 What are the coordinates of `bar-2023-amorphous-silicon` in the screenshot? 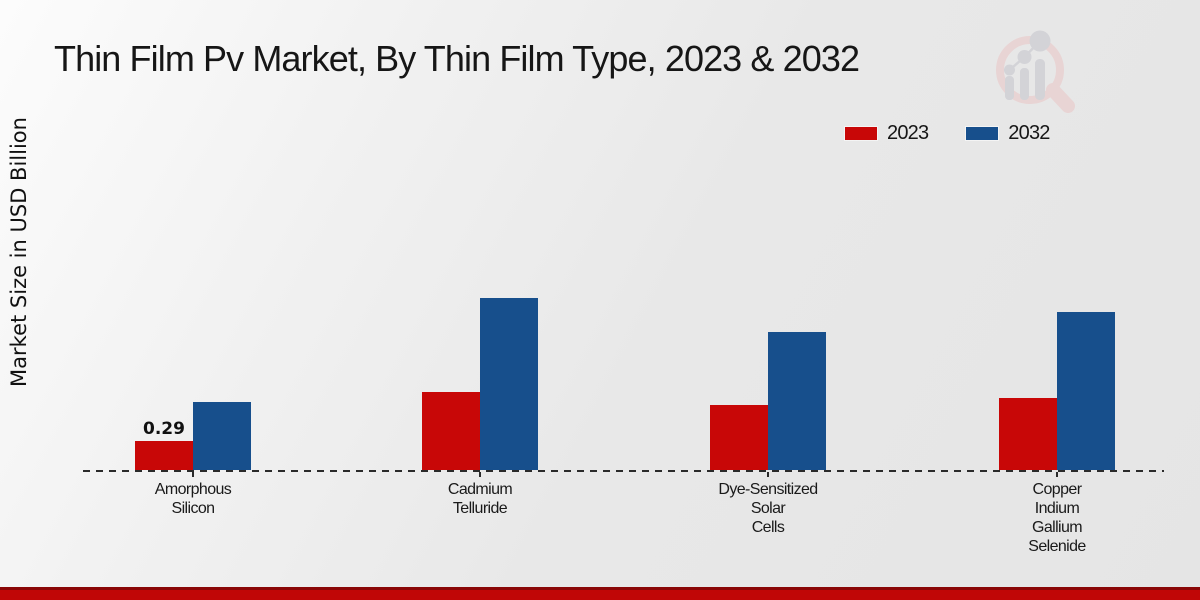 It's located at (164, 455).